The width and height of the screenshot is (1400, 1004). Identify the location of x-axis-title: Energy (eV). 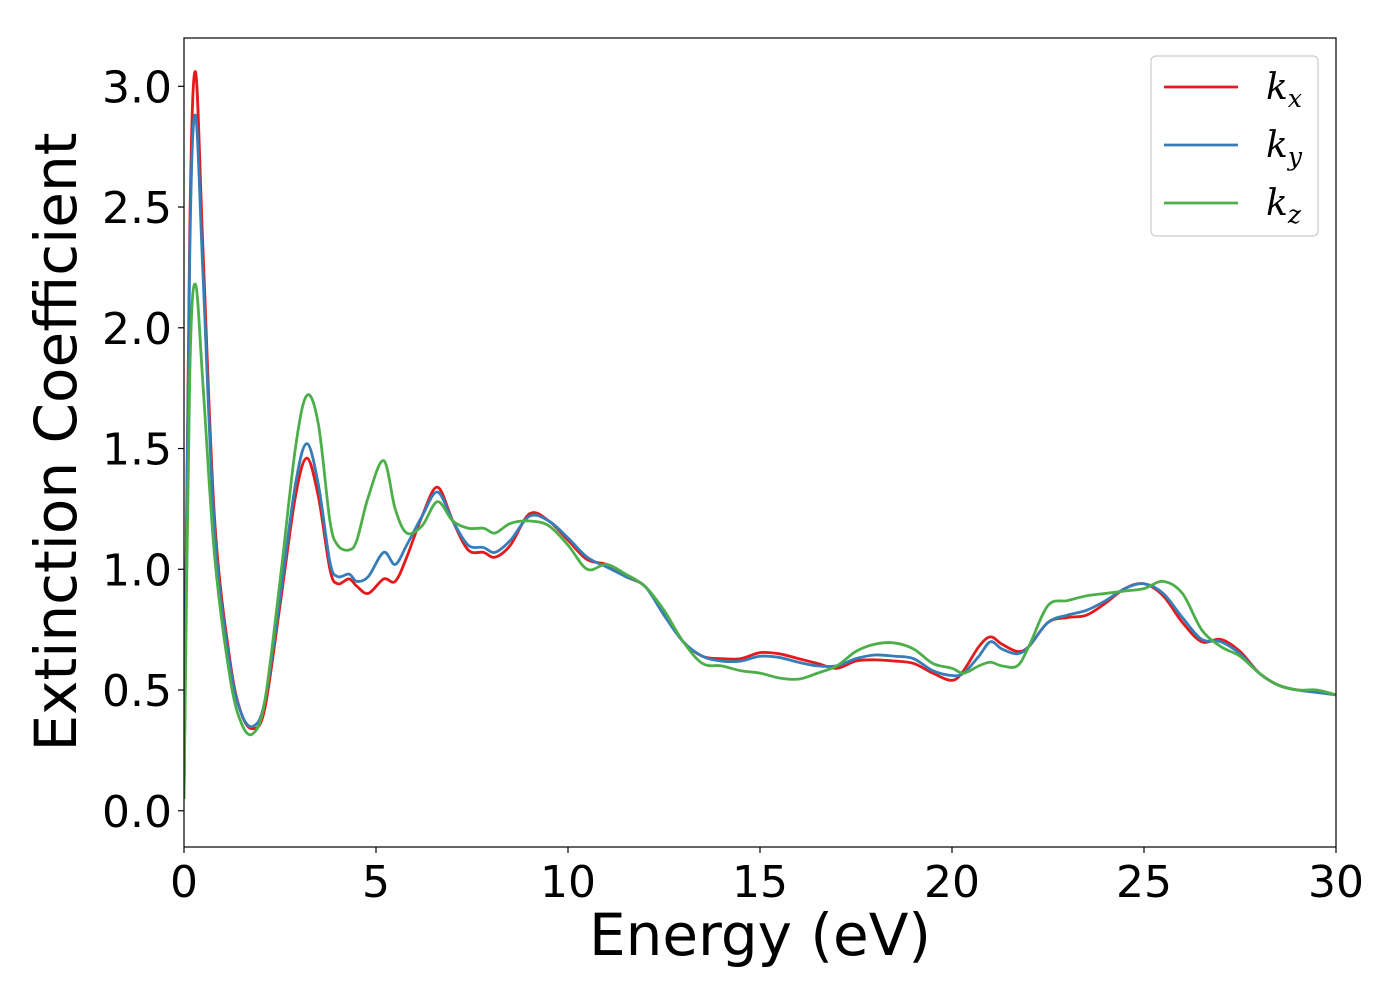
(760, 935).